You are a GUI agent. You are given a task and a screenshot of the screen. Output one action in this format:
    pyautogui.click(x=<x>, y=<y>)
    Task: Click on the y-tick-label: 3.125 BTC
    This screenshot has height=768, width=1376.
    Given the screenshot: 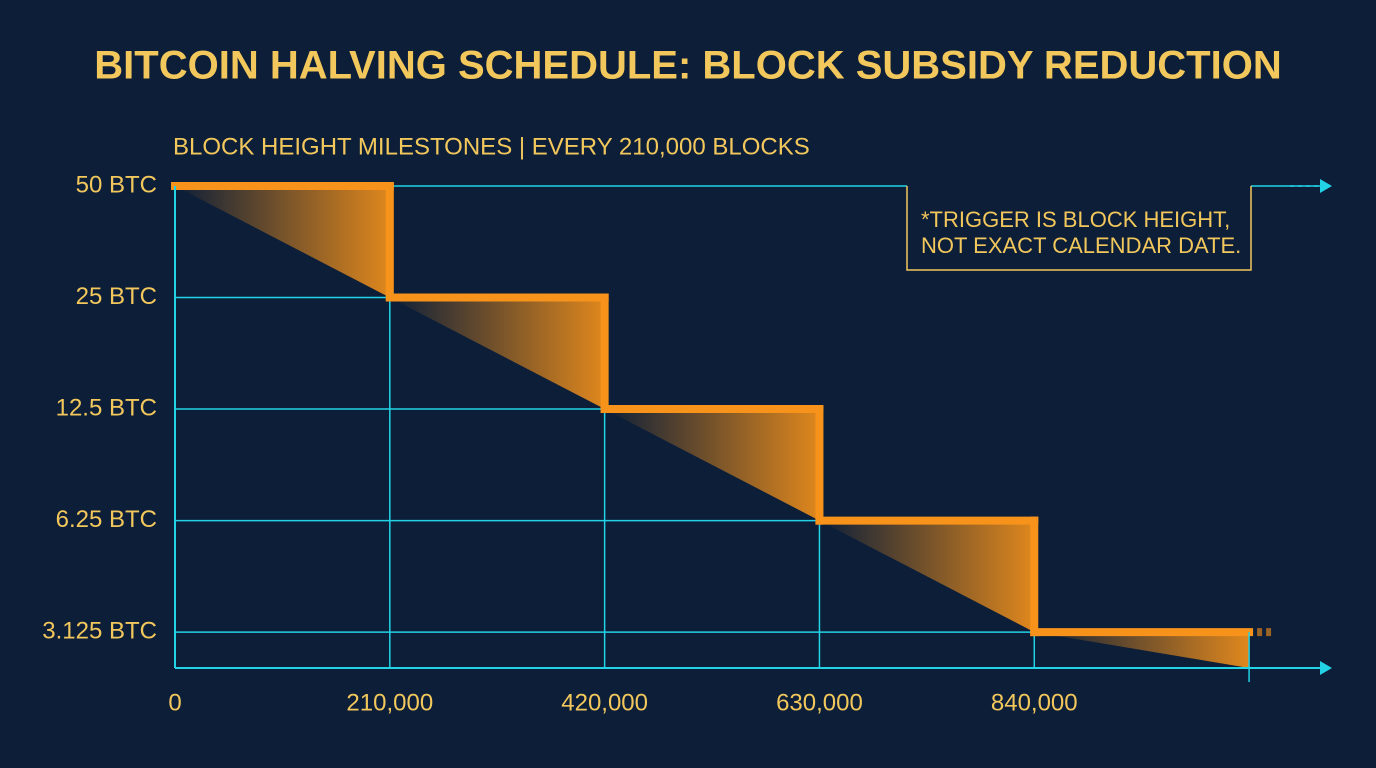 What is the action you would take?
    pyautogui.click(x=99, y=630)
    